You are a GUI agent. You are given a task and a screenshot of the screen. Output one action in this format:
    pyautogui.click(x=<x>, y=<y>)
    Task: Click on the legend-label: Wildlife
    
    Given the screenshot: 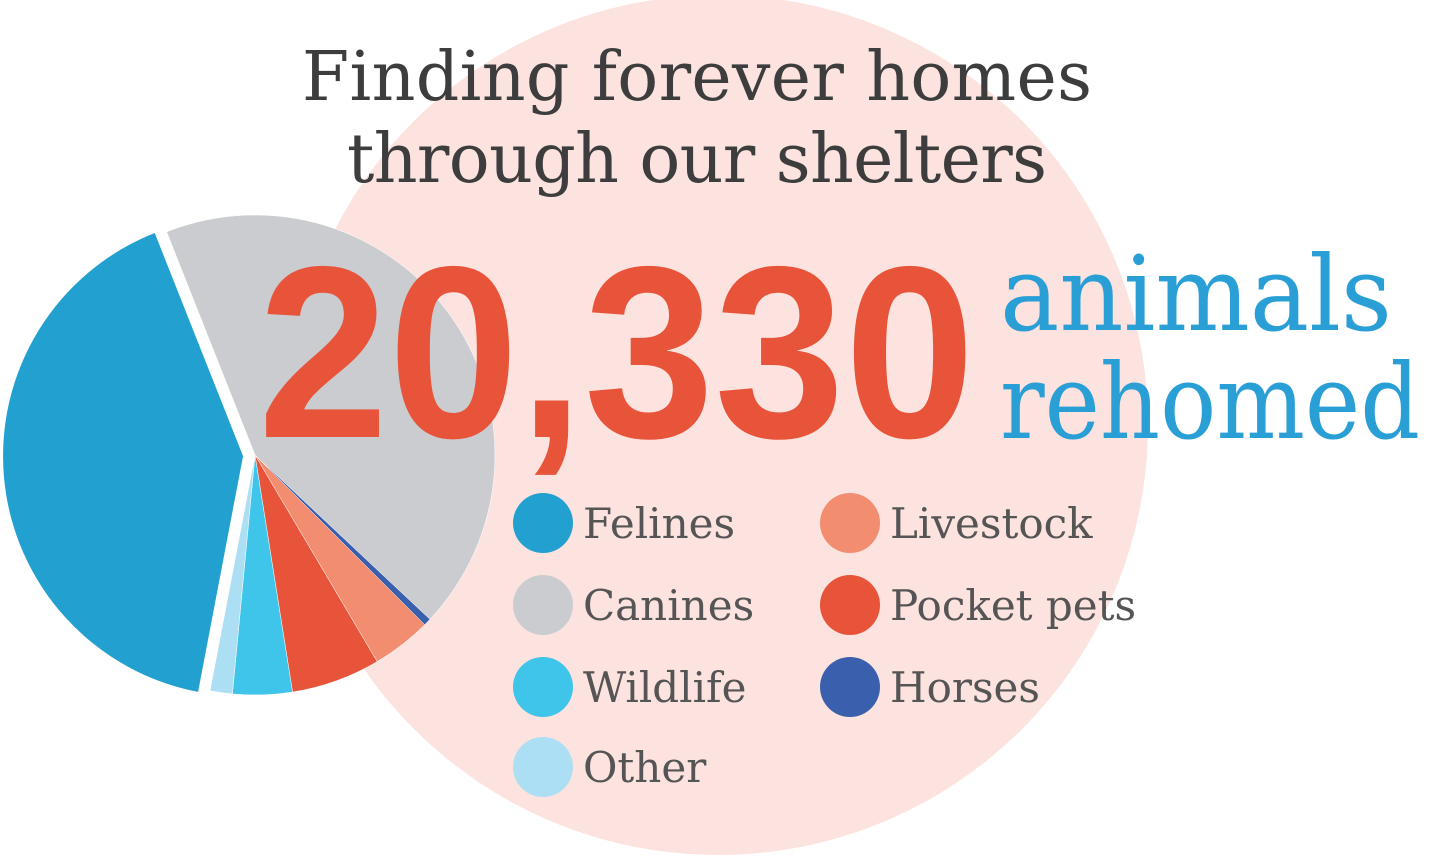 What is the action you would take?
    pyautogui.click(x=664, y=687)
    